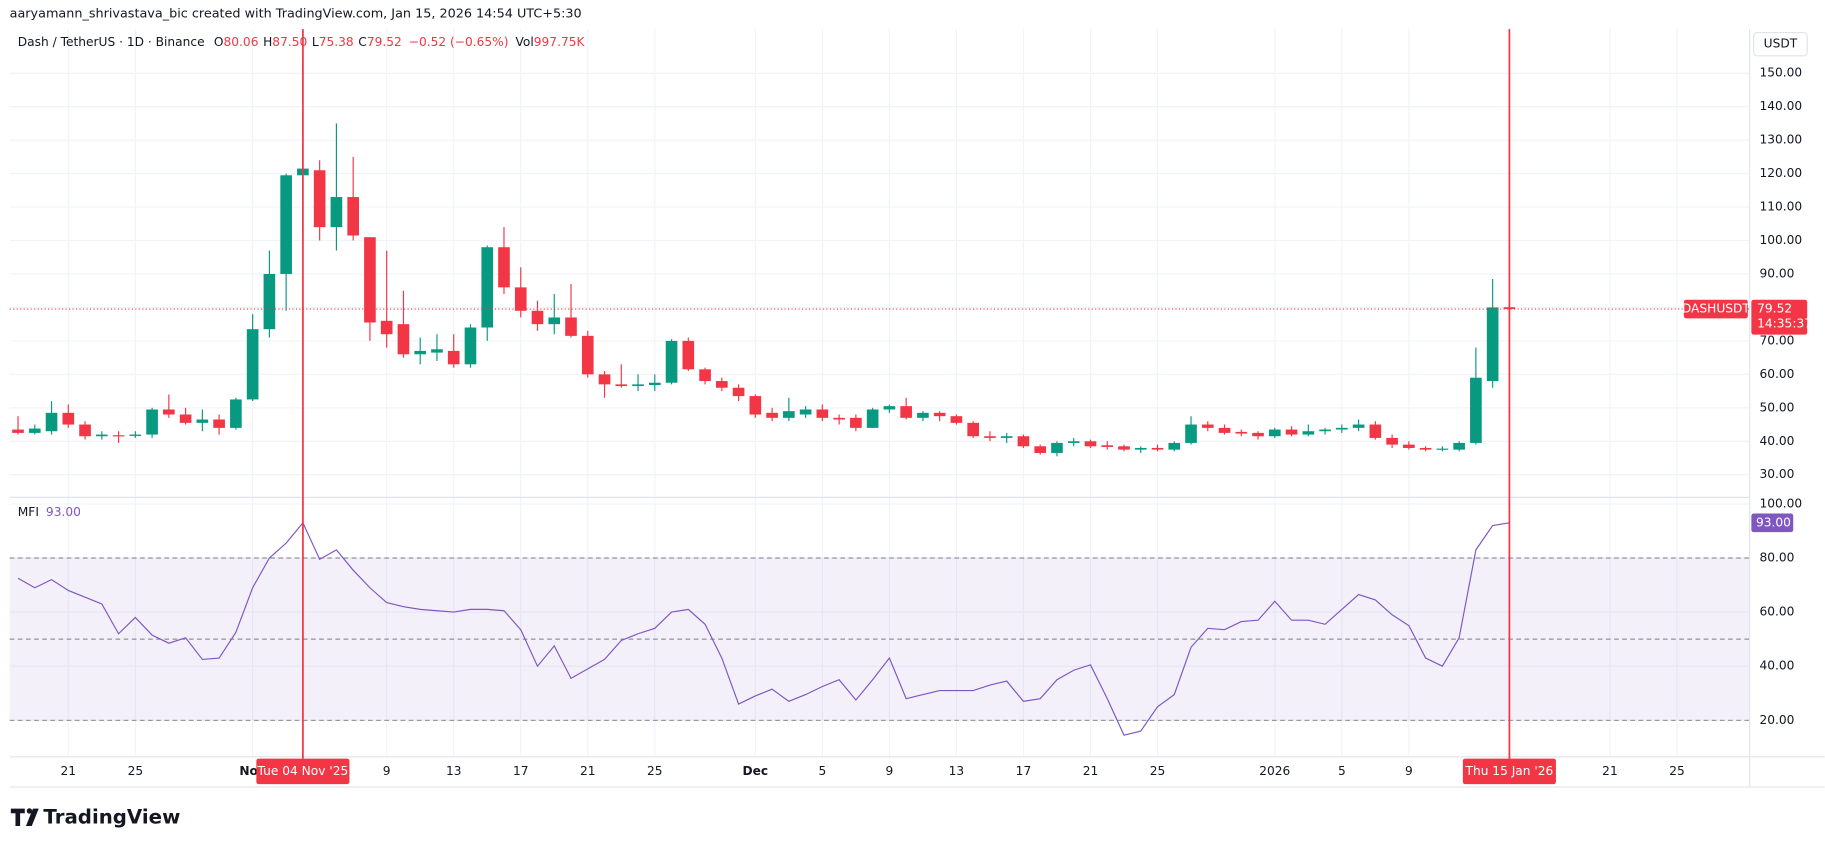  I want to click on ohlc-value: 87.50, so click(289, 41).